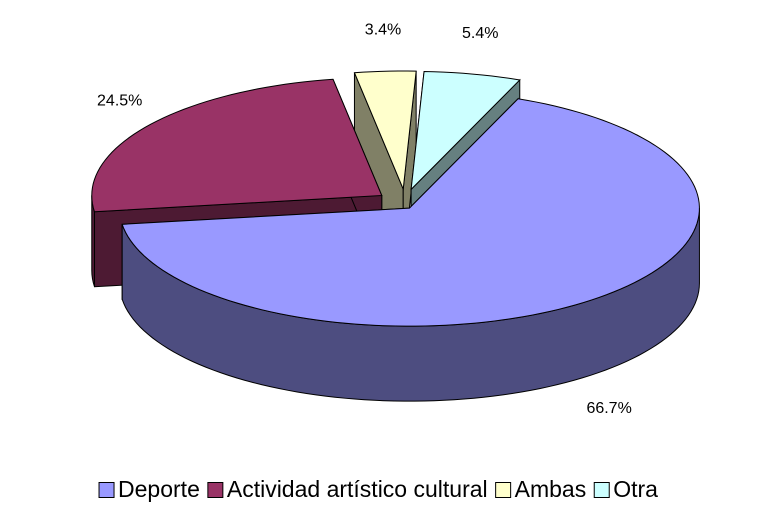 The width and height of the screenshot is (757, 508). Describe the element at coordinates (551, 489) in the screenshot. I see `legend-label: Ambas` at that location.